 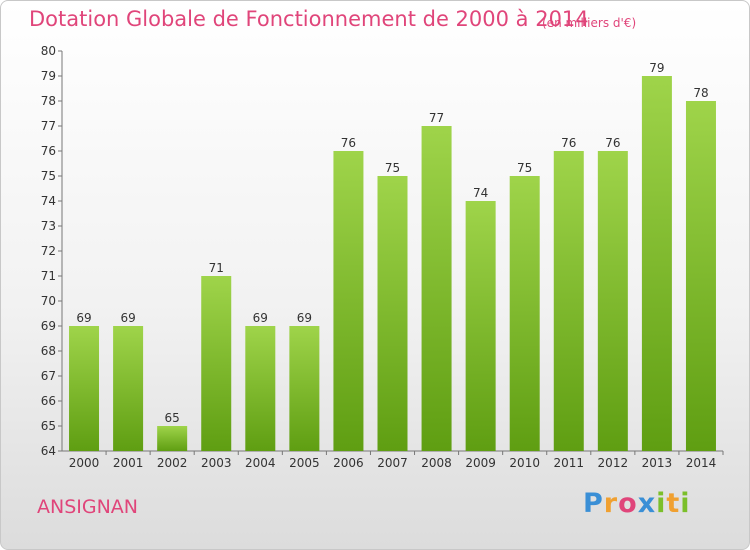 I want to click on commune-name: ANSIGNAN, so click(x=88, y=507).